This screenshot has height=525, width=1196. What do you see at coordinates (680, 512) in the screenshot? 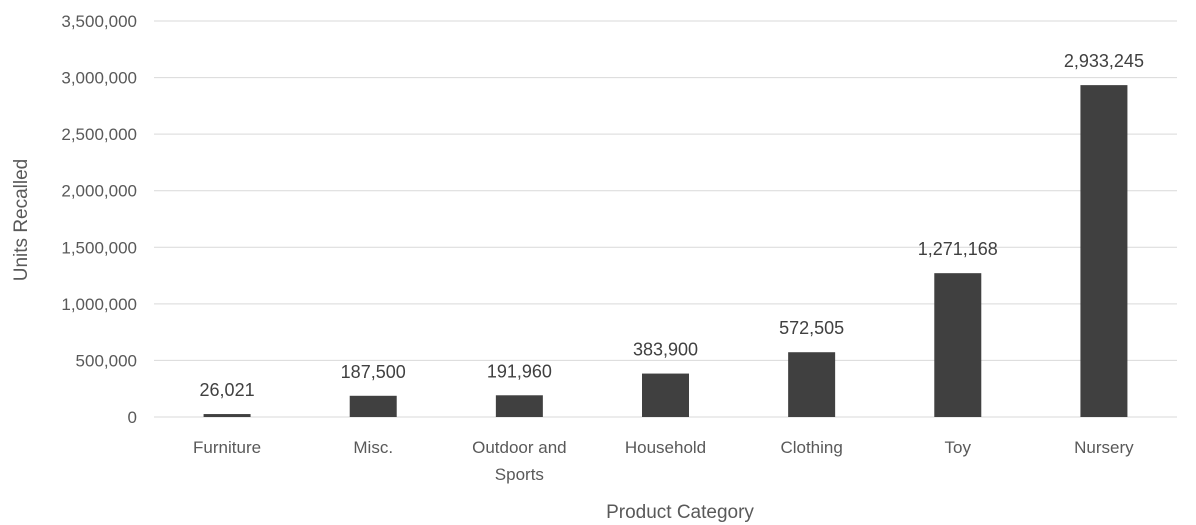
I see `x-axis-title: Product Category` at bounding box center [680, 512].